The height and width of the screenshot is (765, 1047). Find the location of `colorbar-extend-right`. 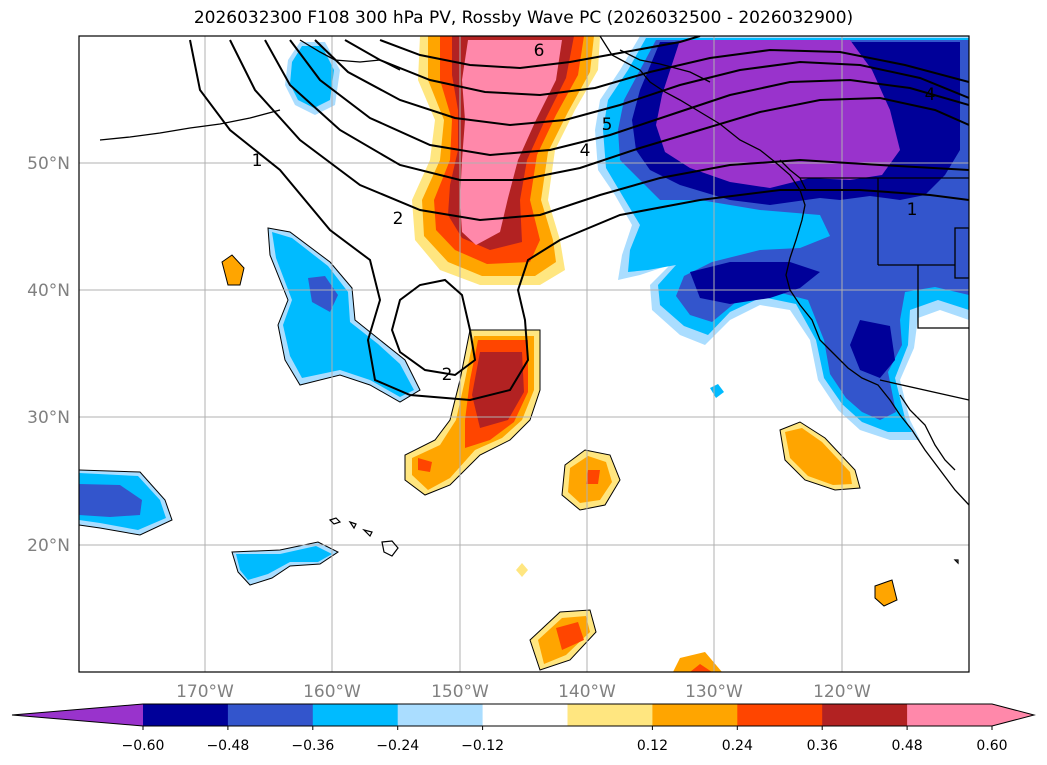

colorbar-extend-right is located at coordinates (1013, 715).